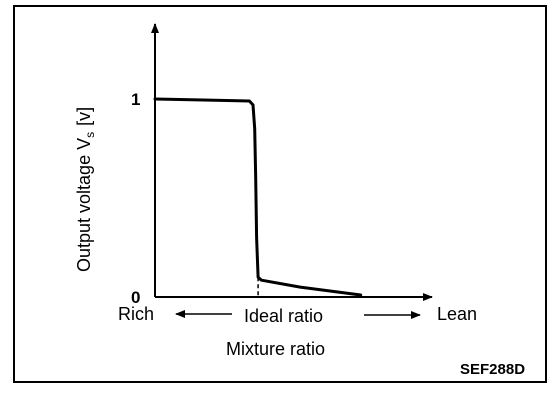  Describe the element at coordinates (135, 297) in the screenshot. I see `y-tick-label-0: 0` at that location.